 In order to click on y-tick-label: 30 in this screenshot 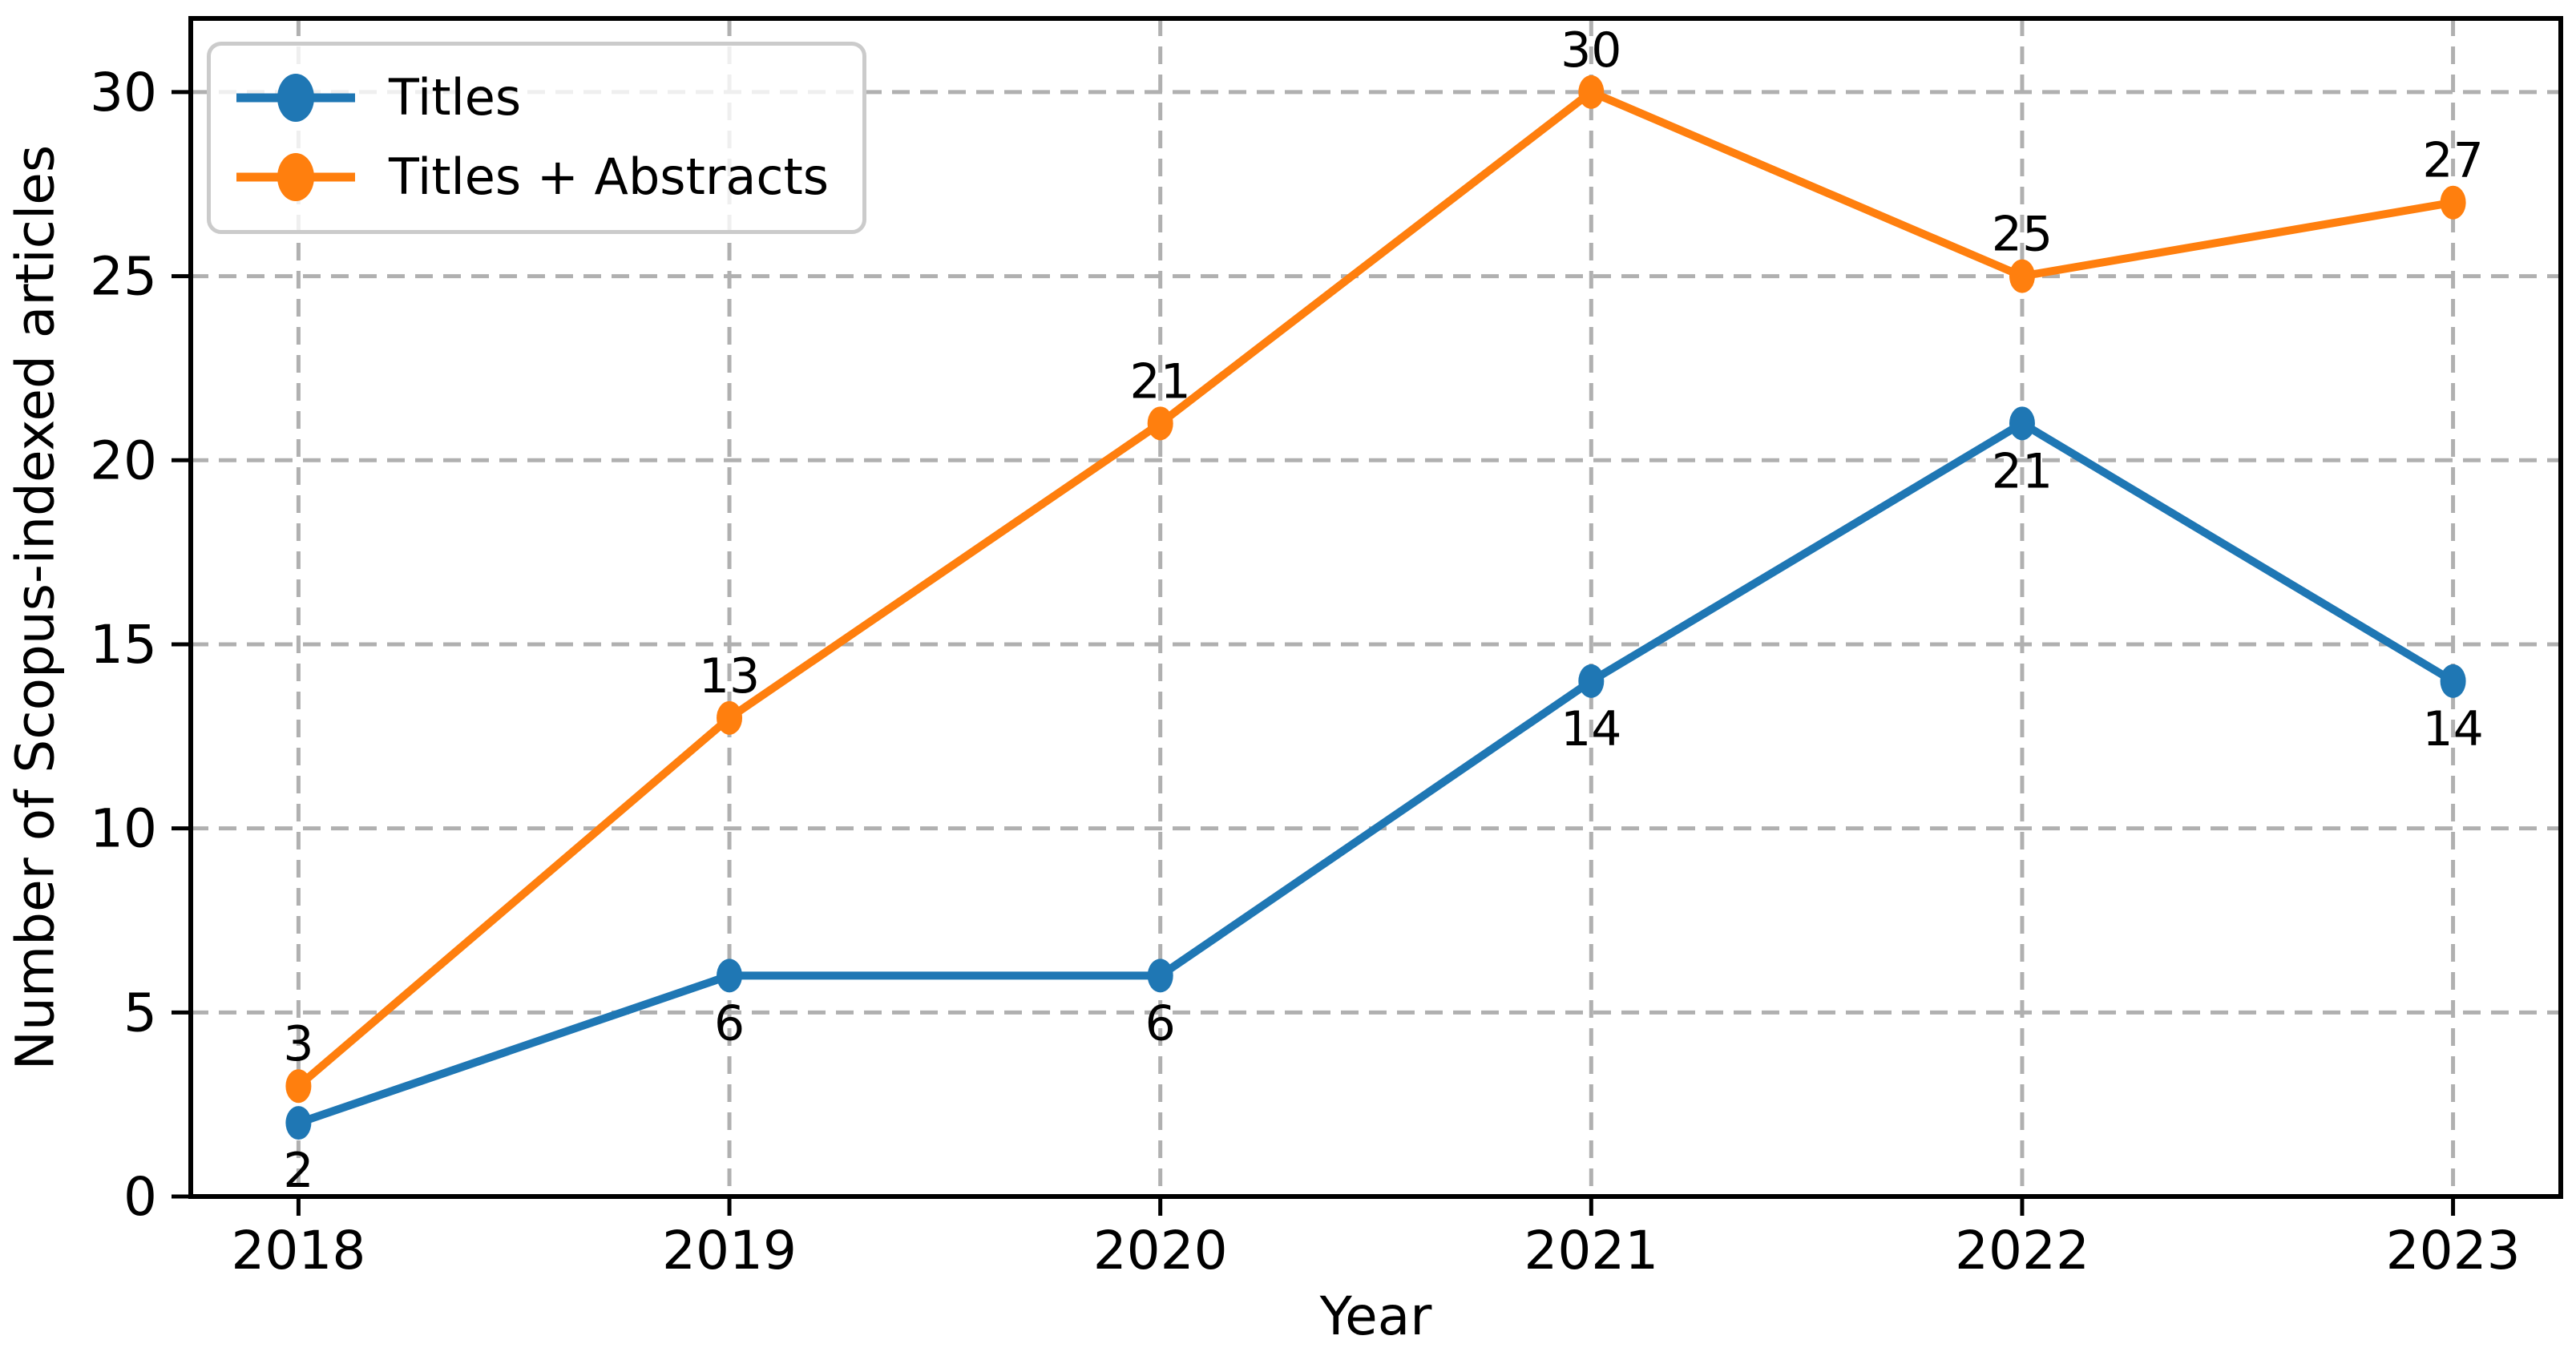, I will do `click(124, 92)`.